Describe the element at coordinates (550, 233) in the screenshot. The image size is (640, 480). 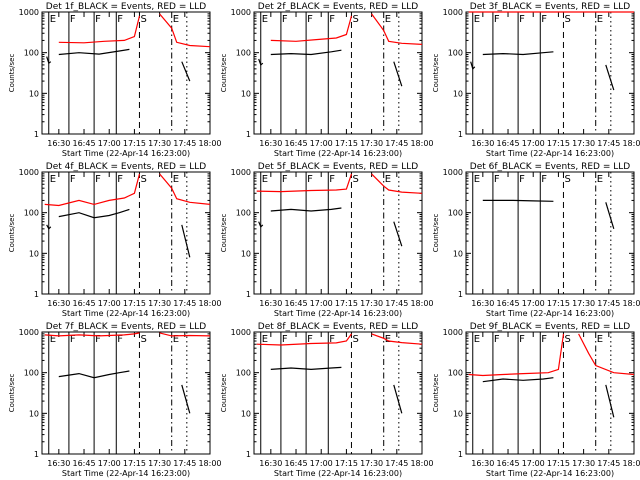
I see `plot-frame` at that location.